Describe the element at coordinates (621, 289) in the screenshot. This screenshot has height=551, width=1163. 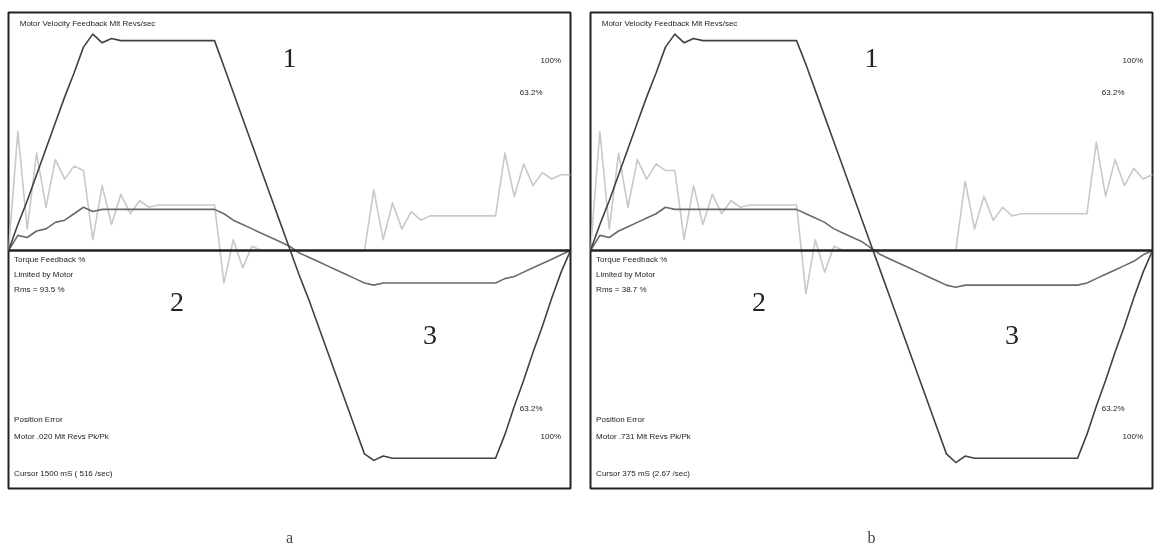
I see `annotation: Rms = 38.7 %` at that location.